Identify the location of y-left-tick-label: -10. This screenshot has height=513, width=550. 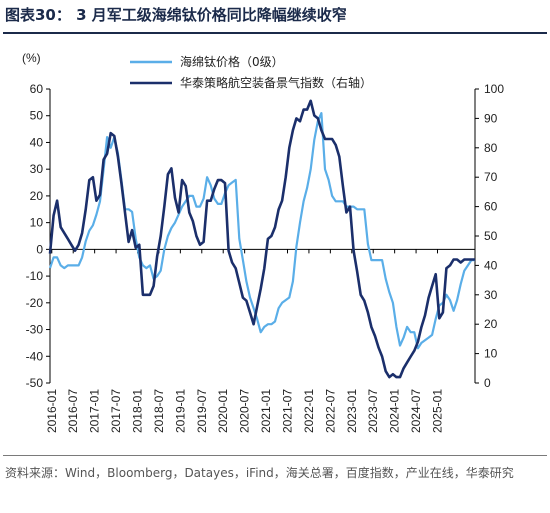
(35, 276).